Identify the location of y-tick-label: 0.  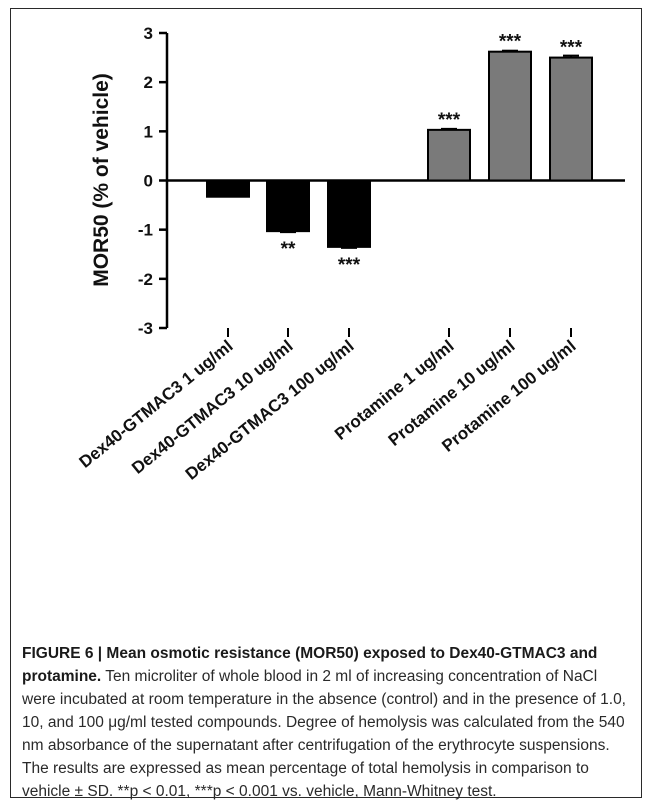
(148, 181).